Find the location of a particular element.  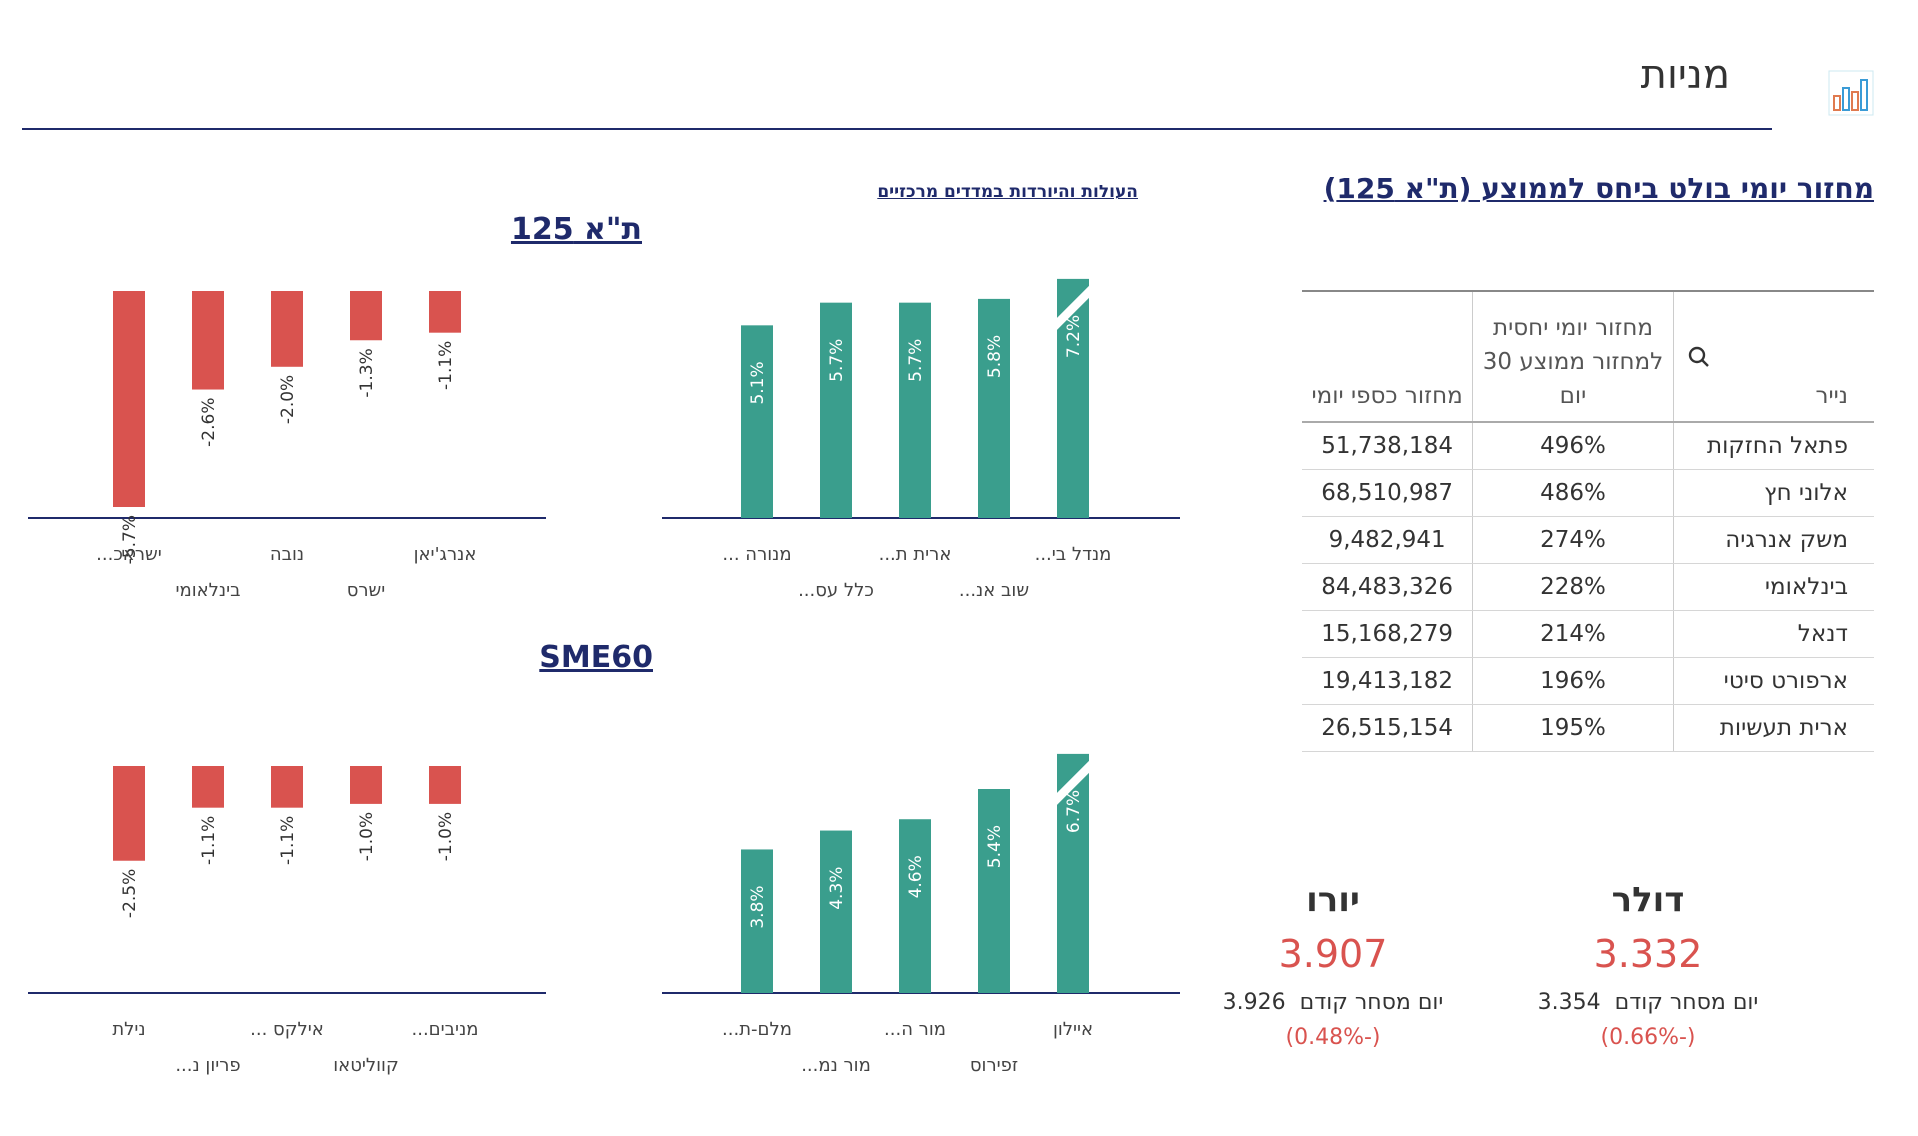

table-row: דנאל 214% 15,168,279 is located at coordinates (1588, 634).